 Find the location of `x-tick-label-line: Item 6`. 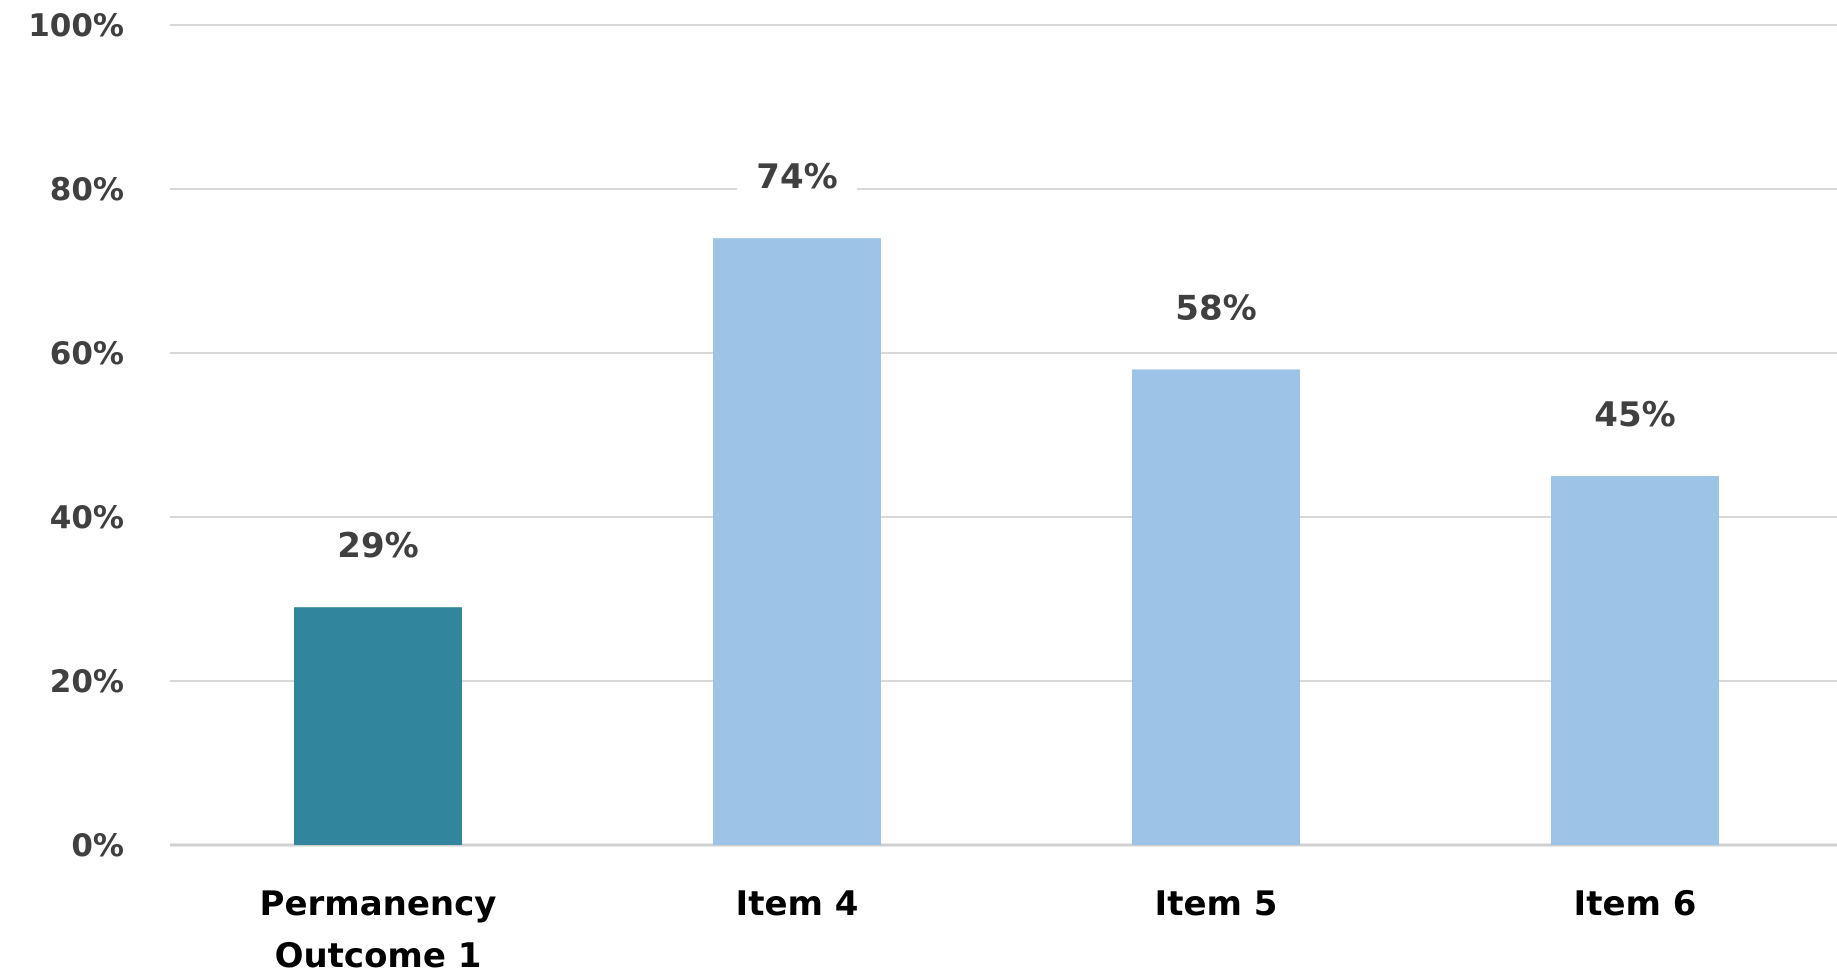

x-tick-label-line: Item 6 is located at coordinates (1635, 904).